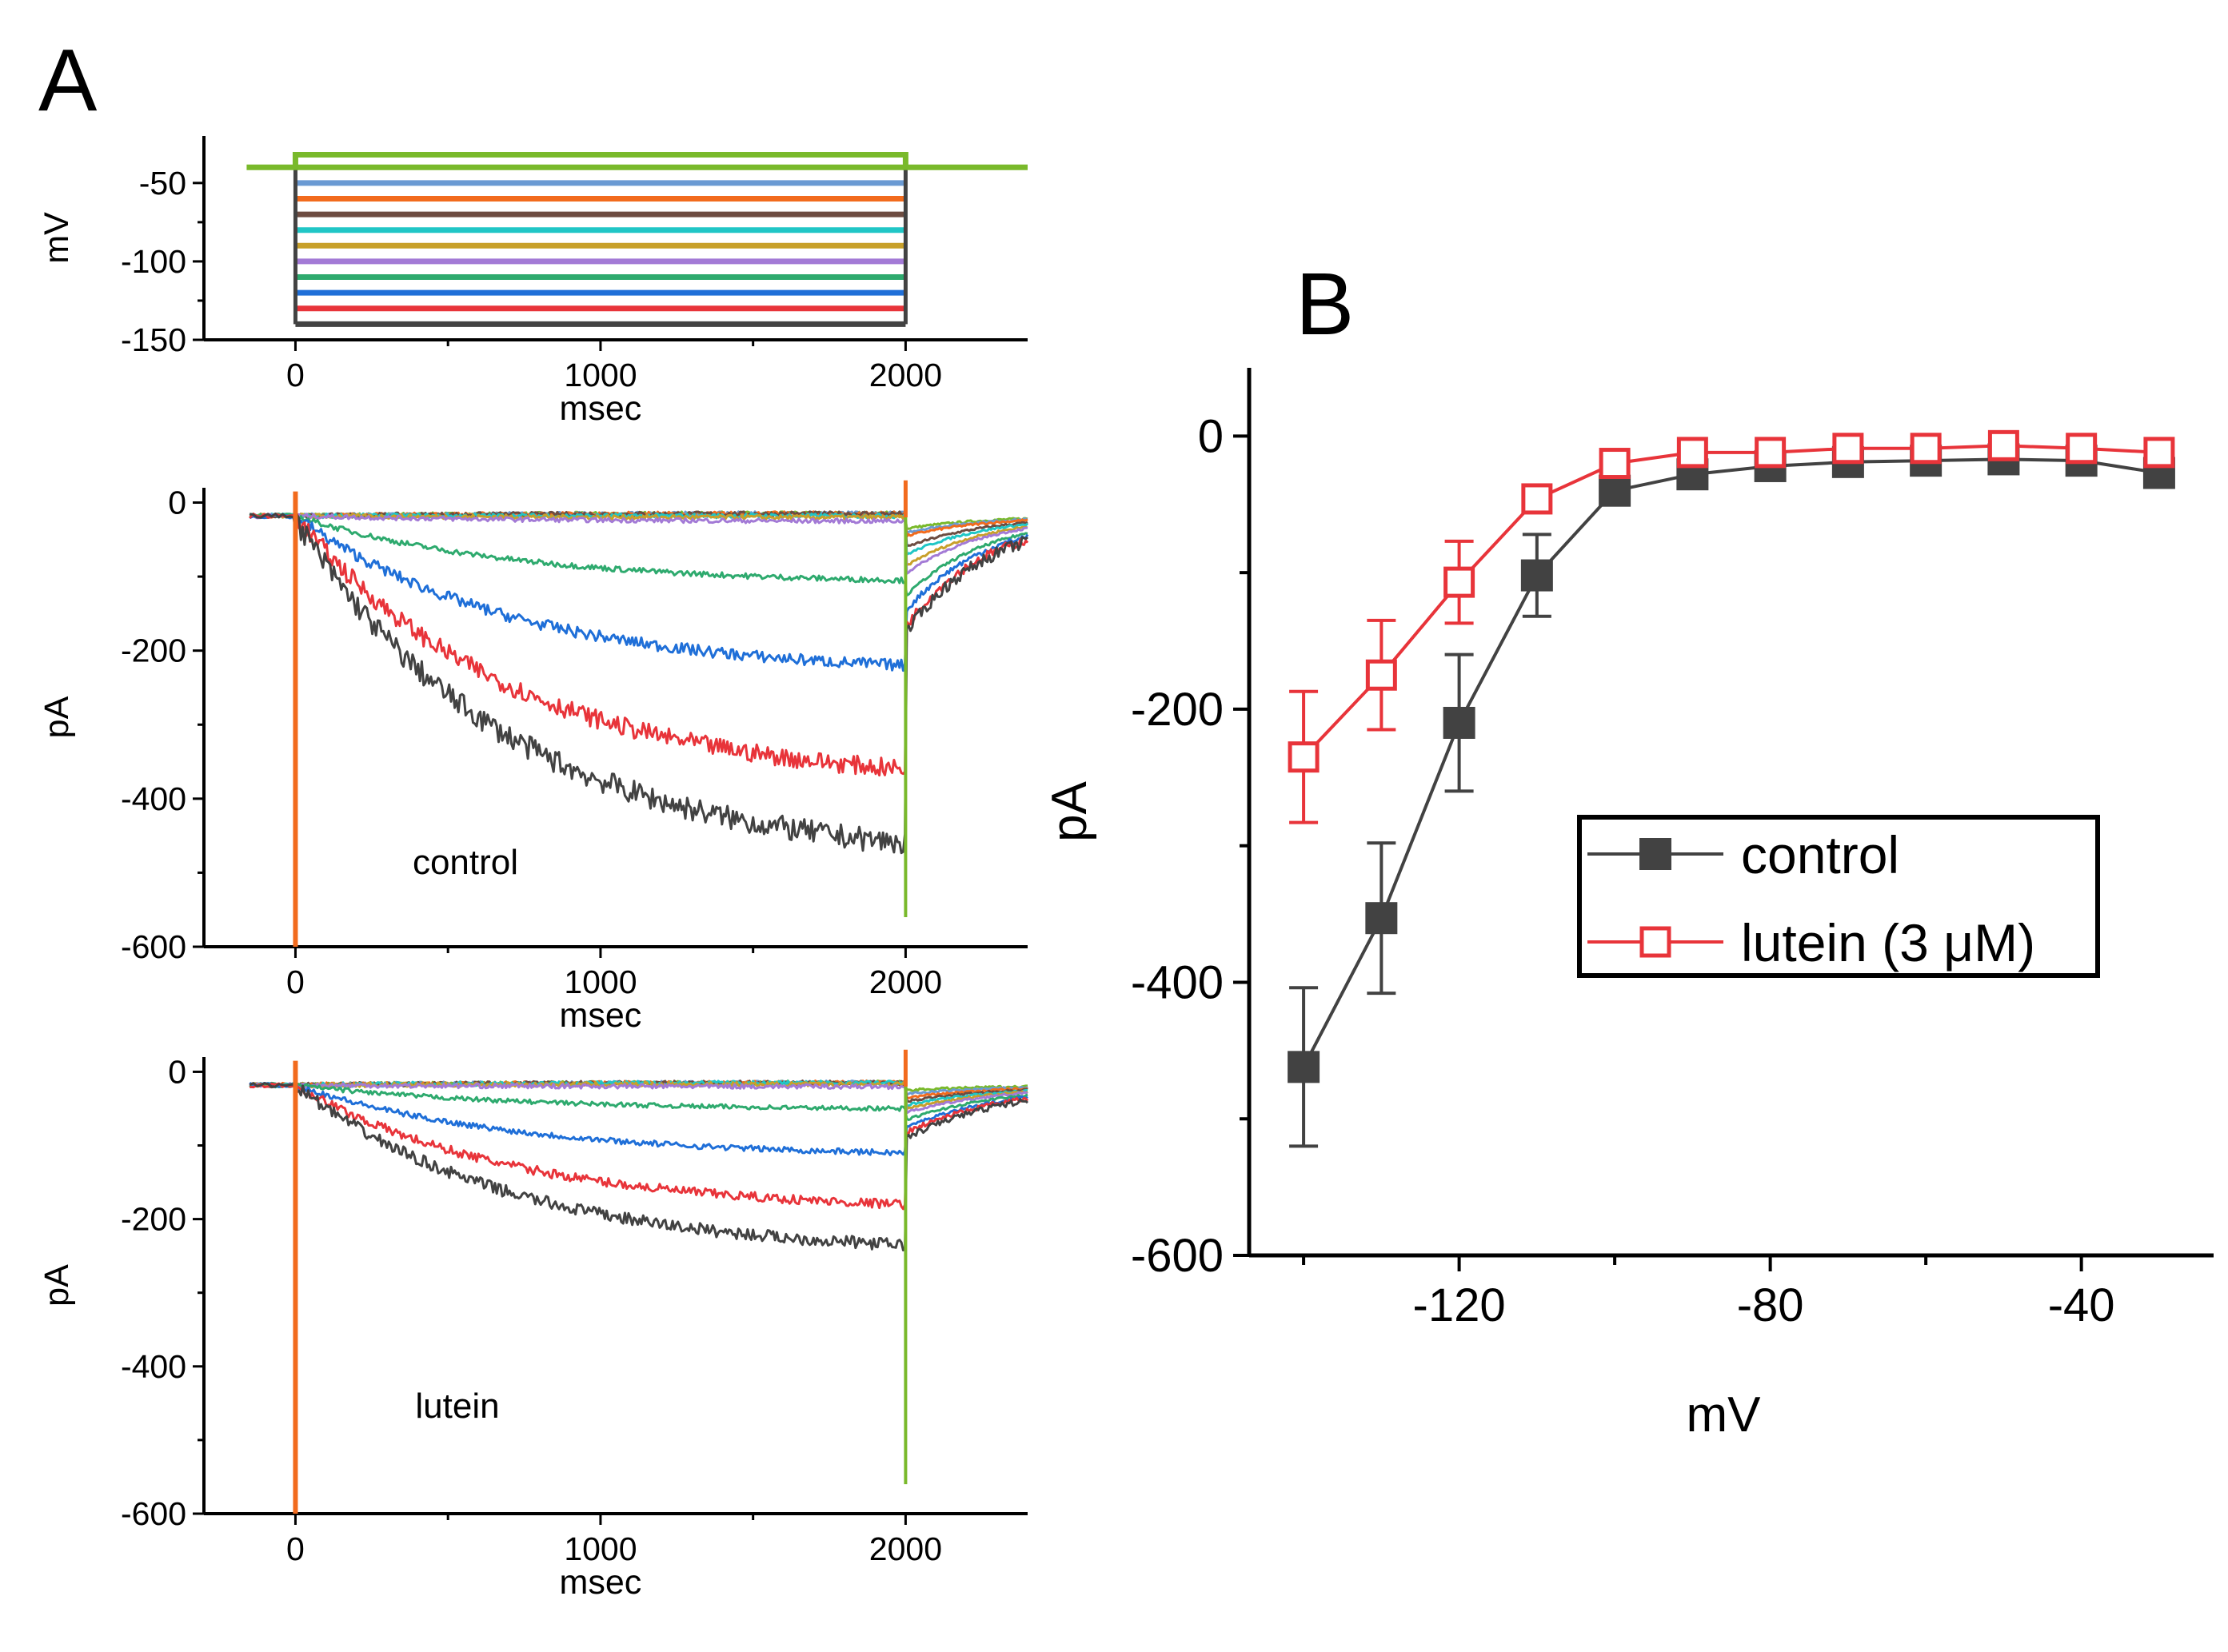 The width and height of the screenshot is (2228, 1652). What do you see at coordinates (162, 183) in the screenshot?
I see `y-tick-label: -50` at bounding box center [162, 183].